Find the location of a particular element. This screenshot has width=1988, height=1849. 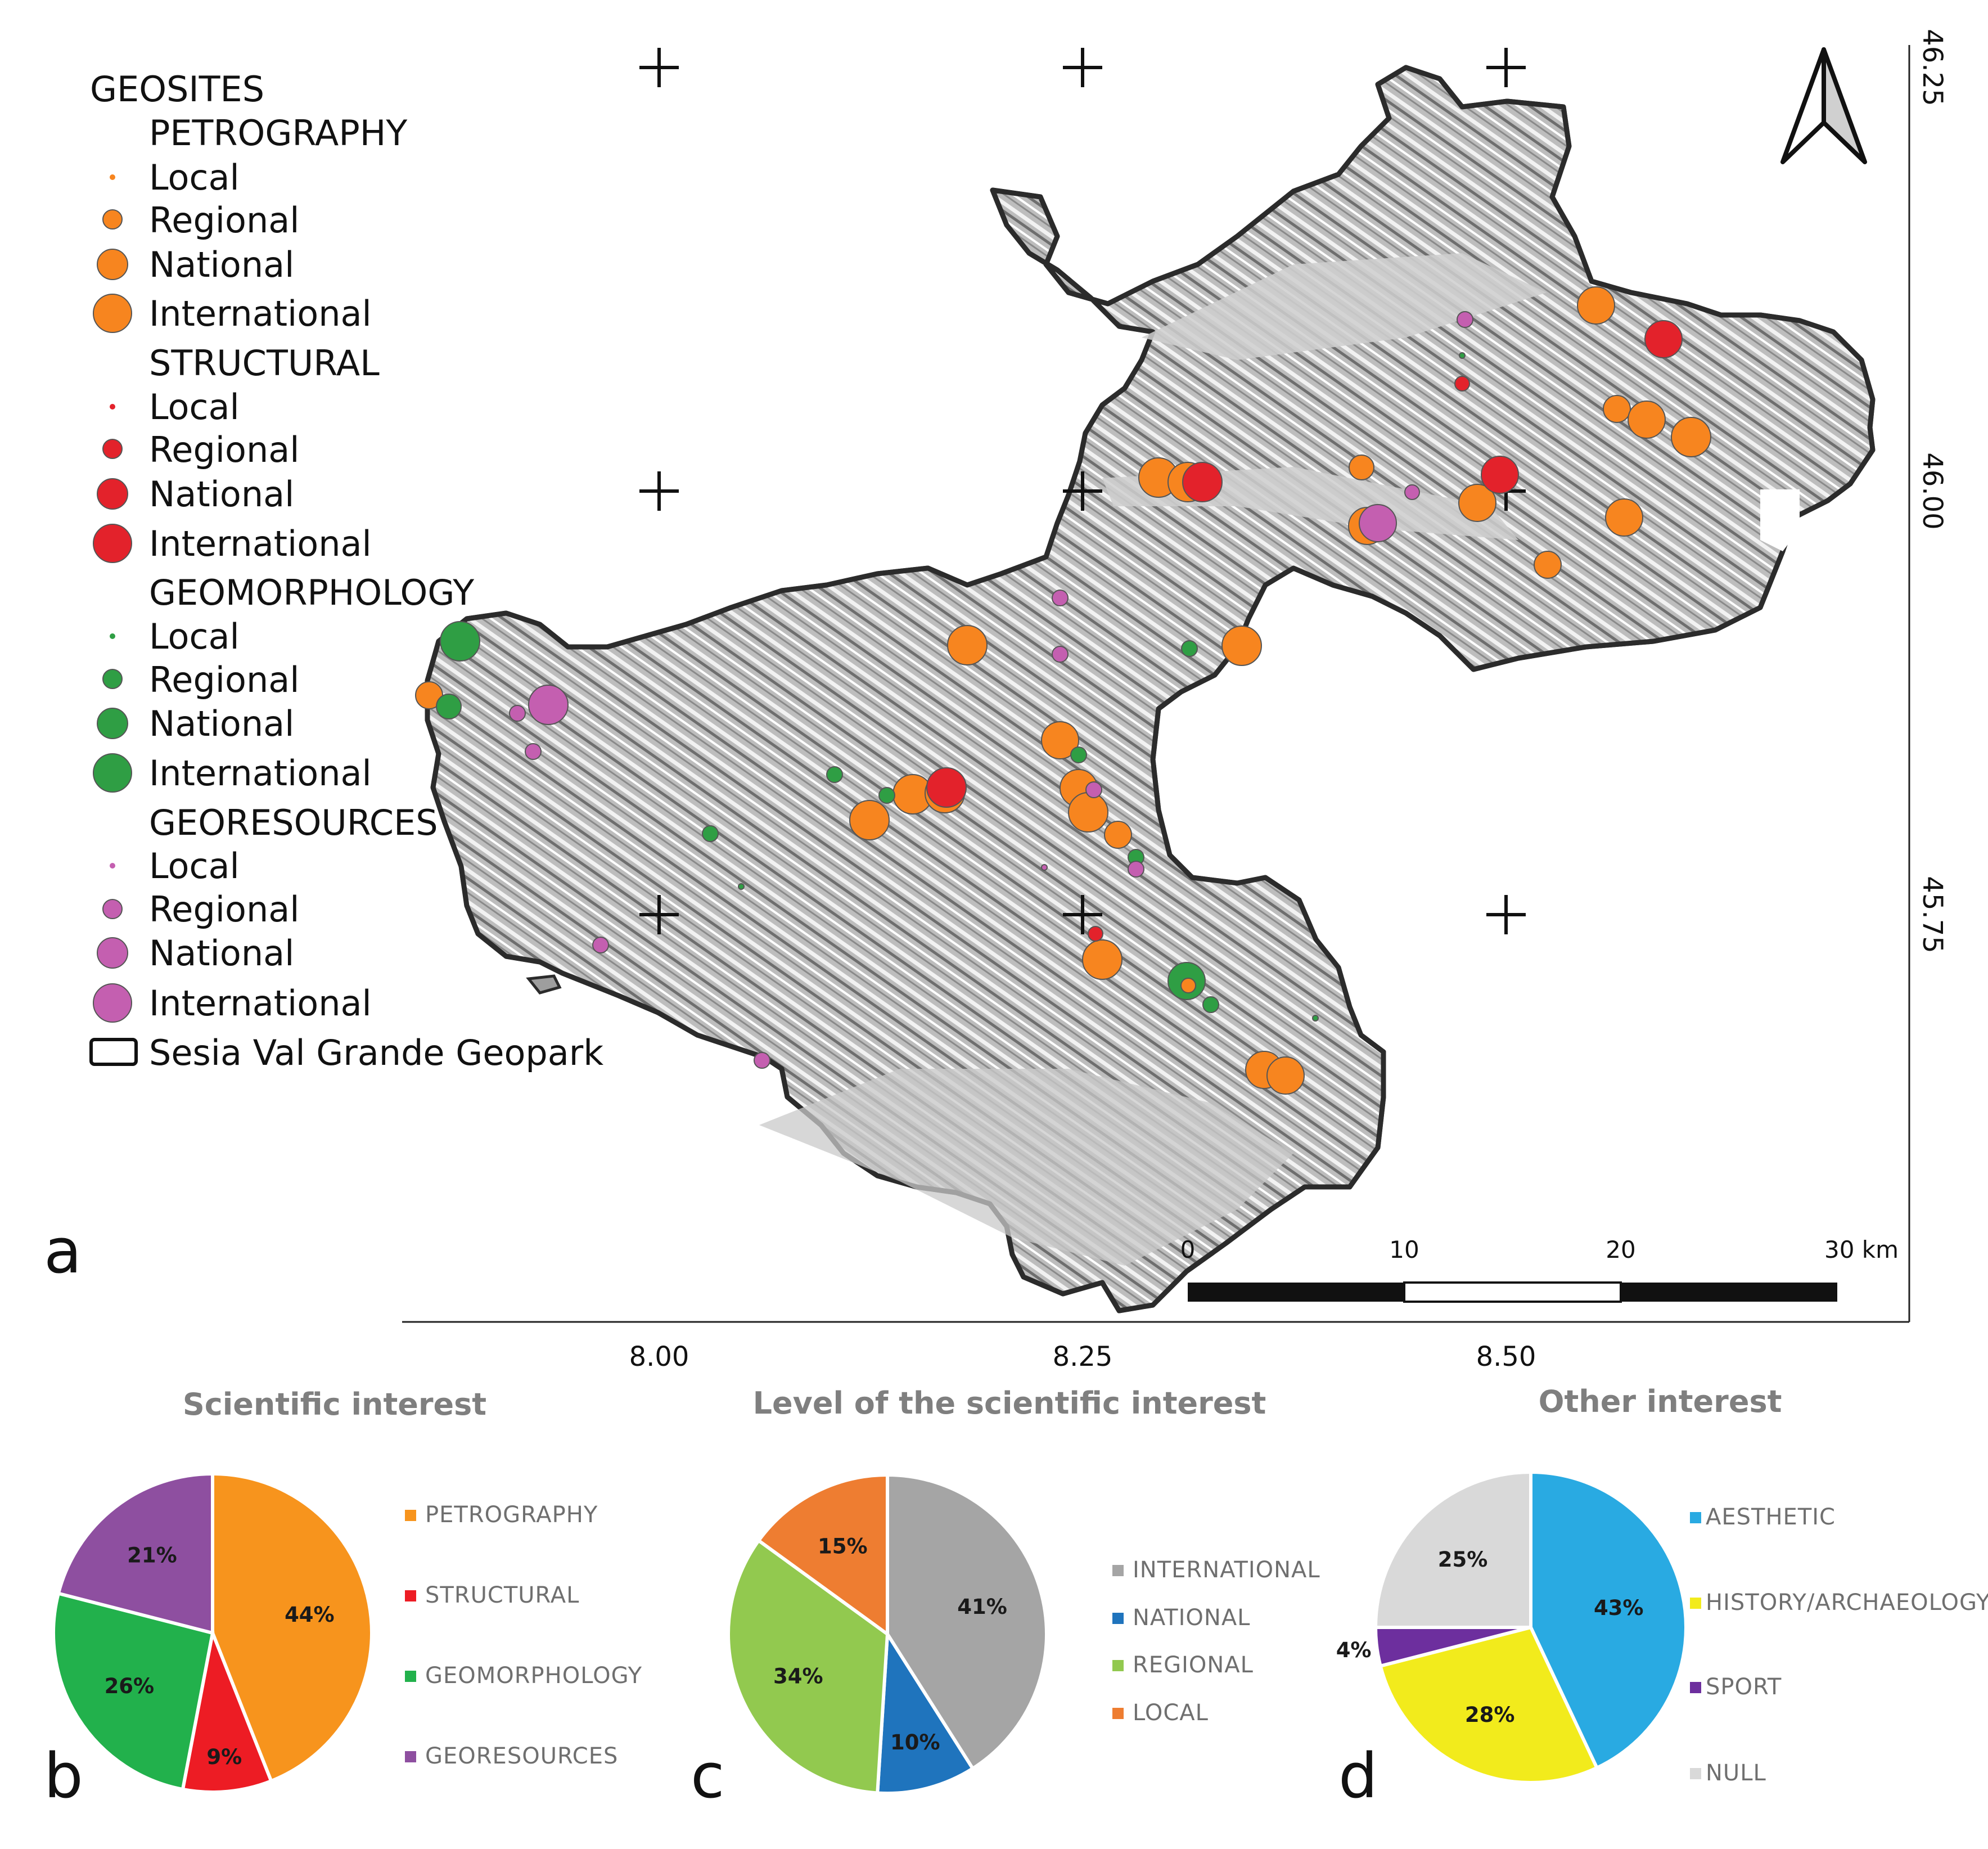

pie-chart: 41% 10% 34% 15% is located at coordinates (888, 1634).